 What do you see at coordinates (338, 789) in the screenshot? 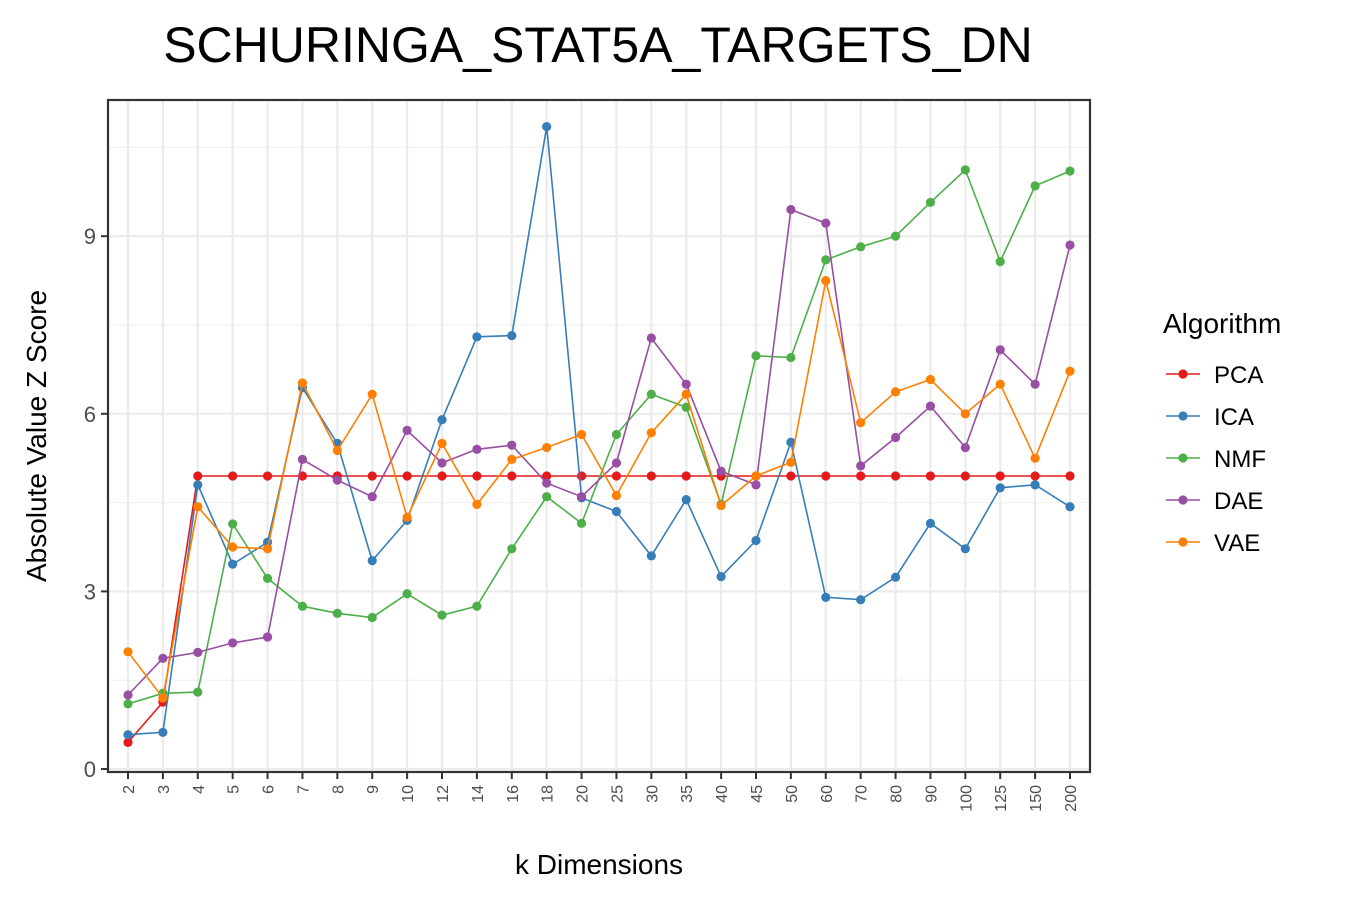
I see `x-tick-label: 8` at bounding box center [338, 789].